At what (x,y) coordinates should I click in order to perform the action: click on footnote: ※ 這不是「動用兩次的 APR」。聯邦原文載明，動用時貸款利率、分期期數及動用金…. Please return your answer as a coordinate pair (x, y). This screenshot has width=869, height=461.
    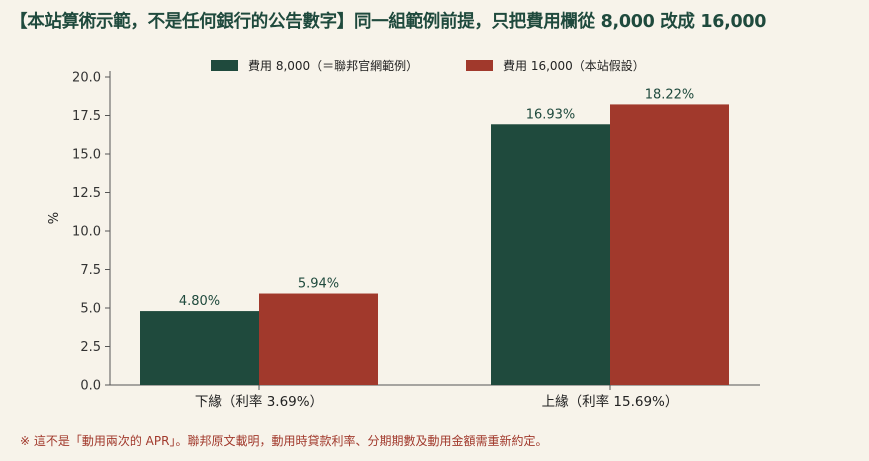
    Looking at the image, I should click on (284, 441).